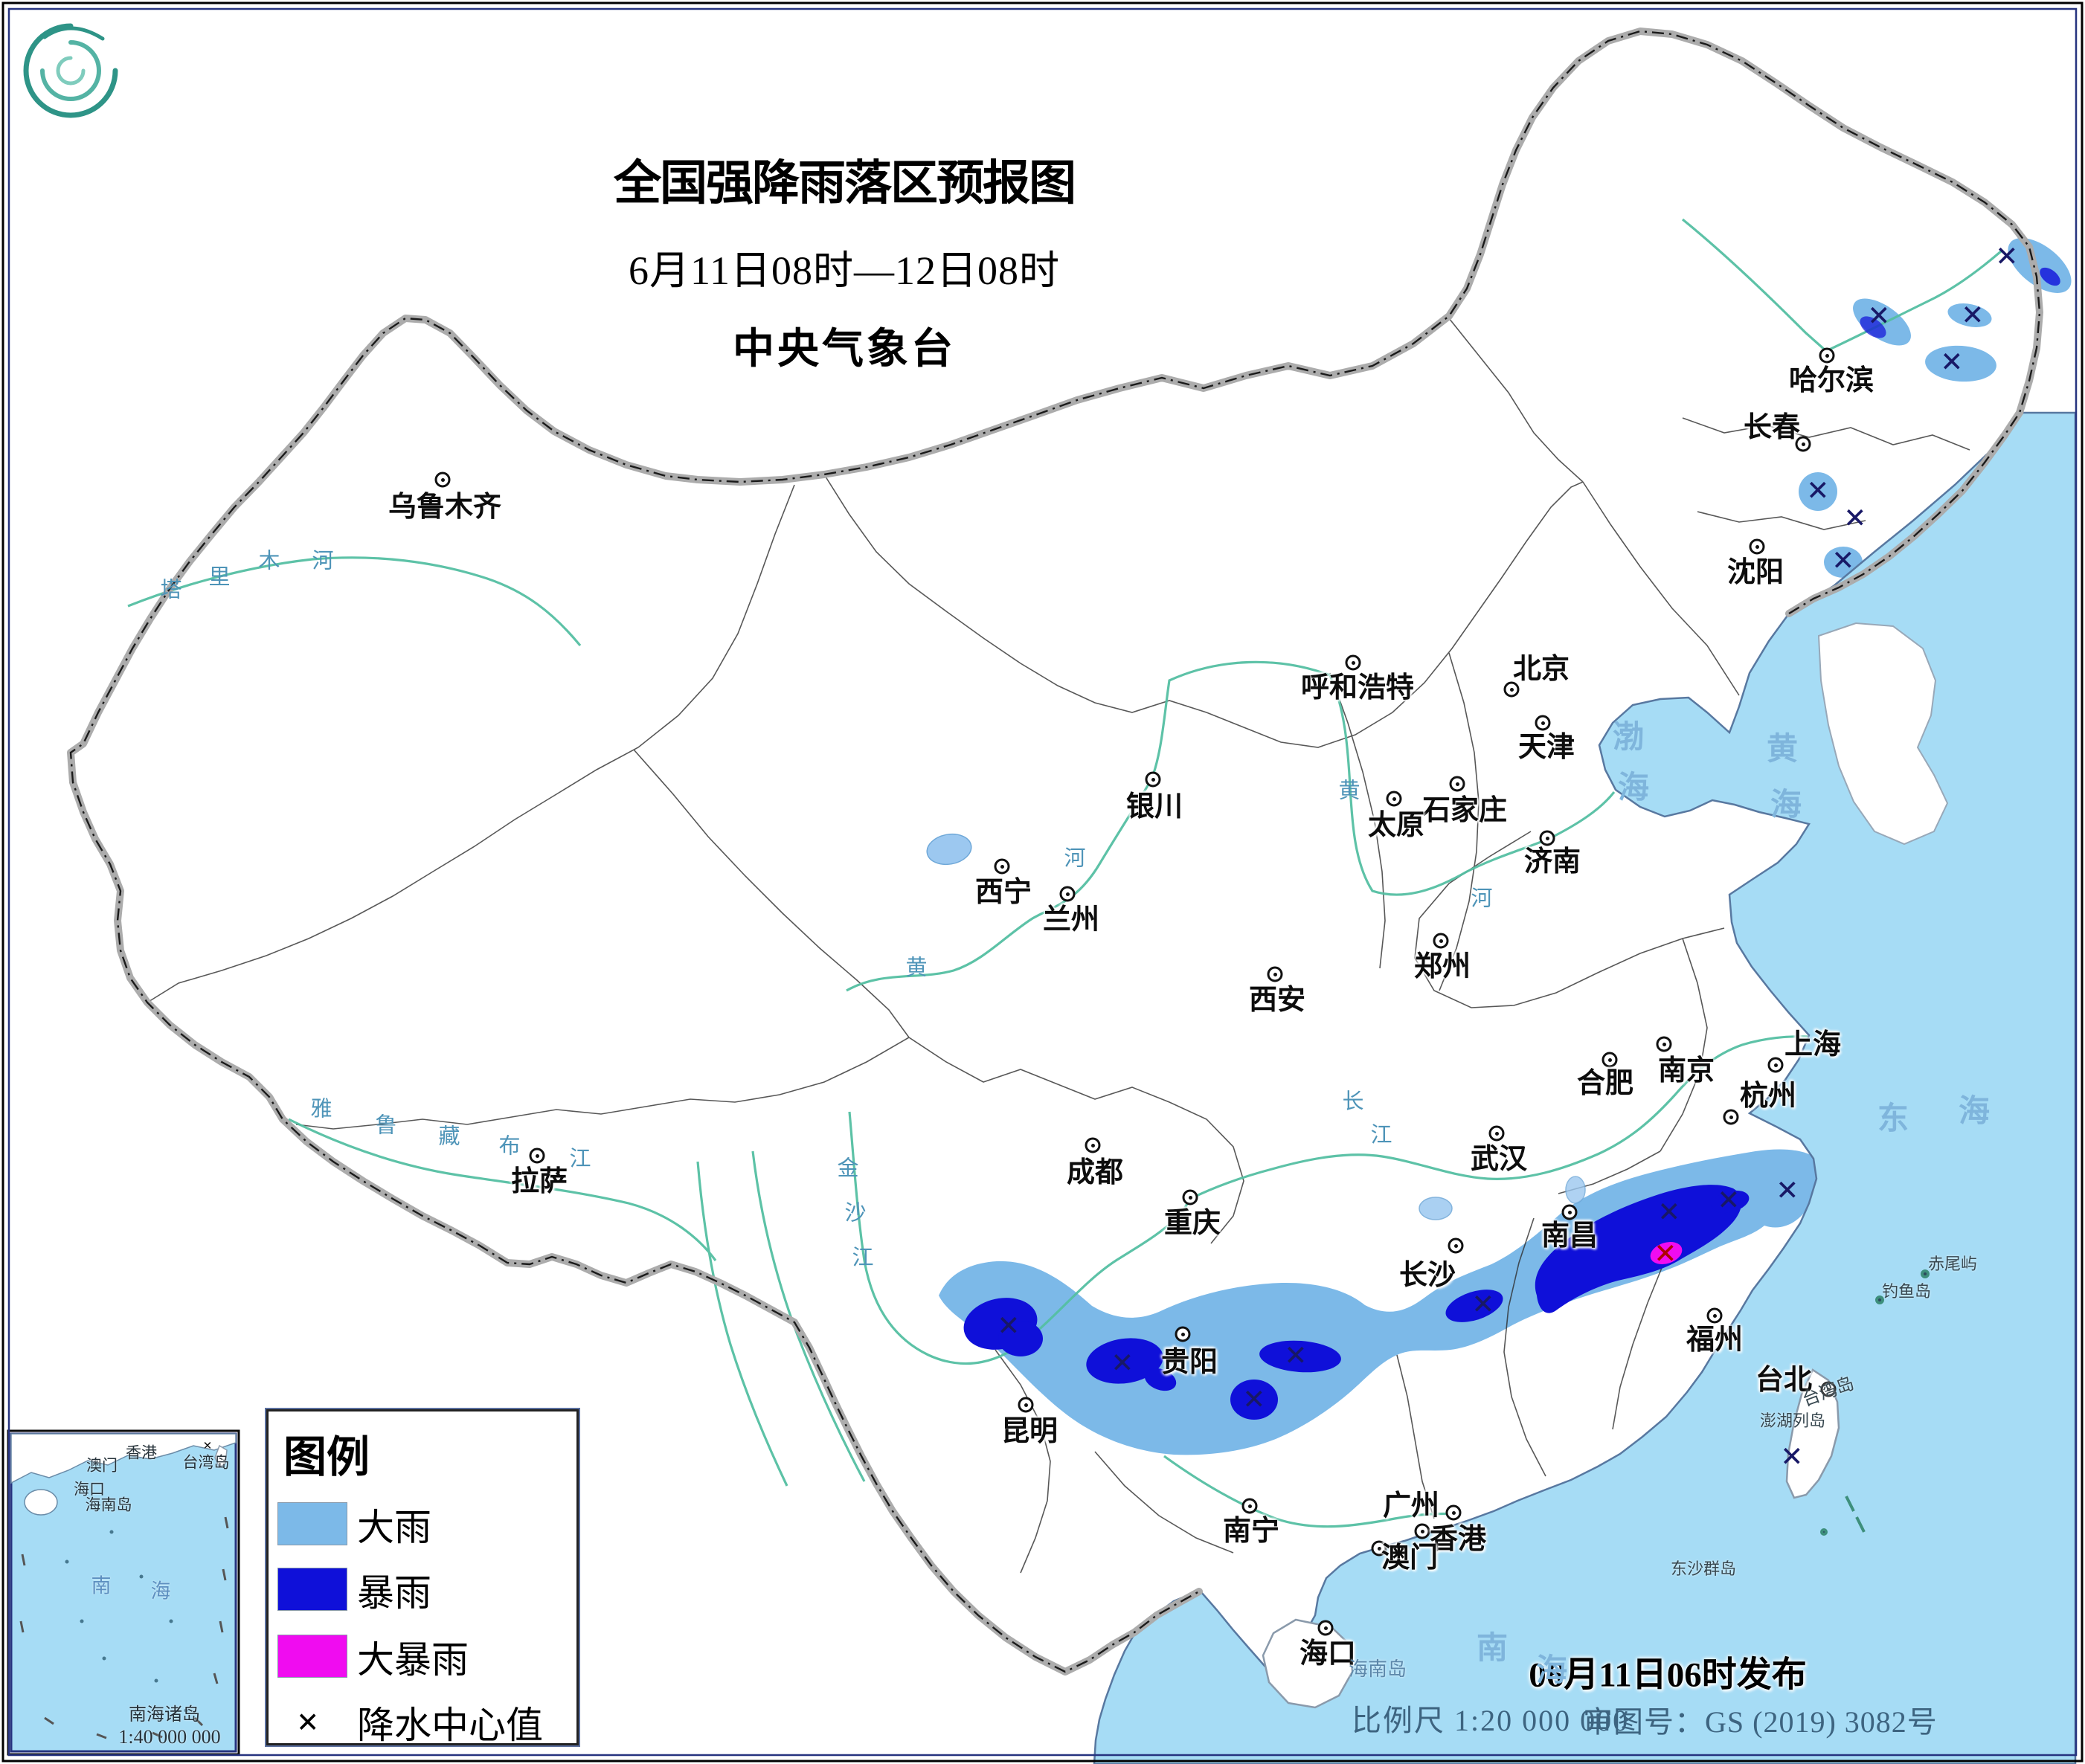 This screenshot has height=1764, width=2085. I want to click on heavy-rain-swatch, so click(312, 1524).